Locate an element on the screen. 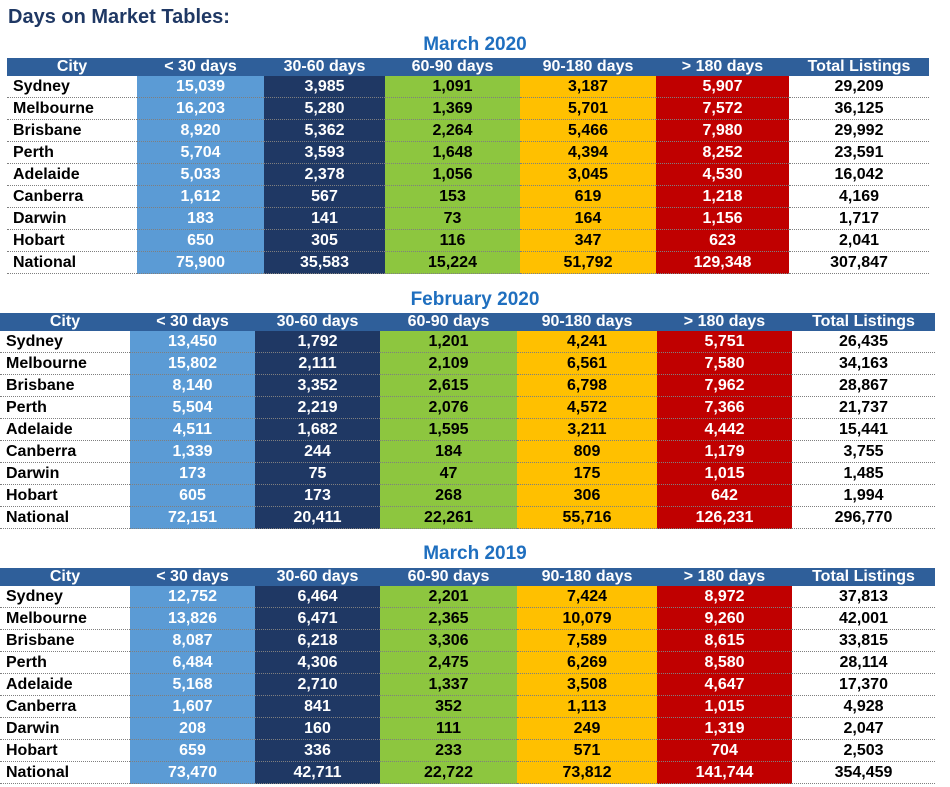  total-listings-value: 23,591 is located at coordinates (859, 152).